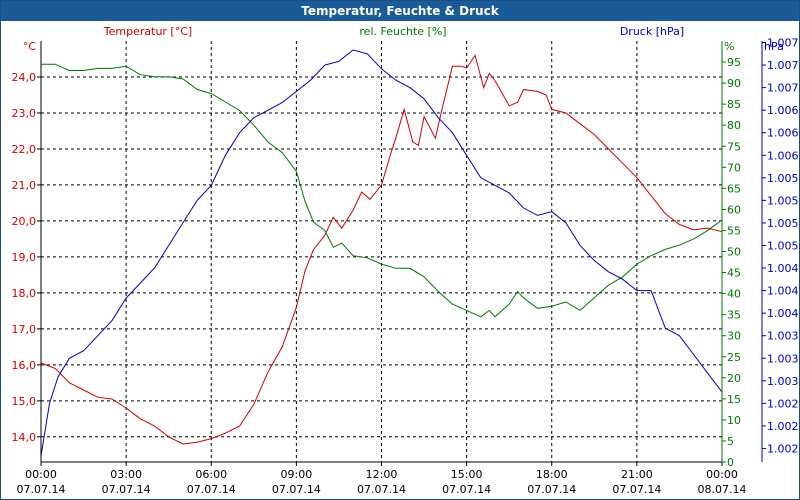 This screenshot has height=500, width=800. What do you see at coordinates (734, 336) in the screenshot?
I see `y-right1-tick-label: 30` at bounding box center [734, 336].